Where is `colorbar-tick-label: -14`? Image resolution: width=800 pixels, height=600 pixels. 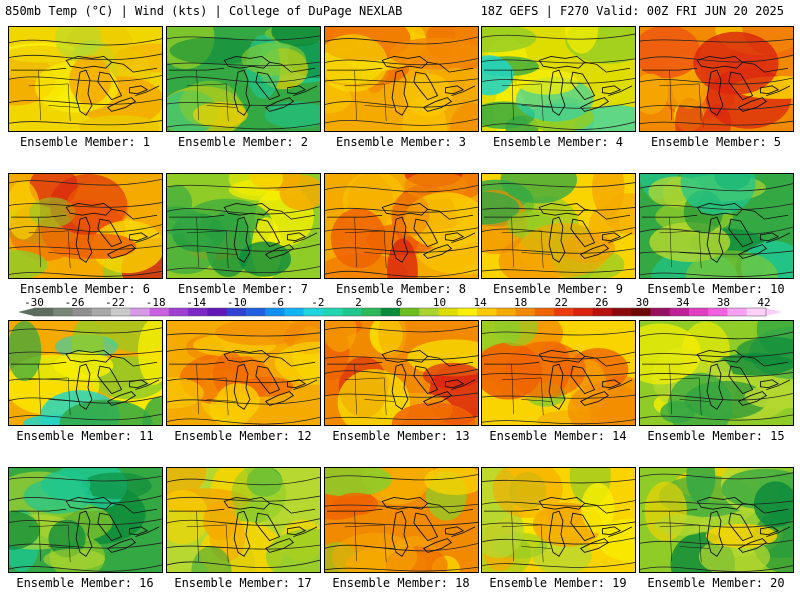
colorbar-tick-label: -14 is located at coordinates (196, 302).